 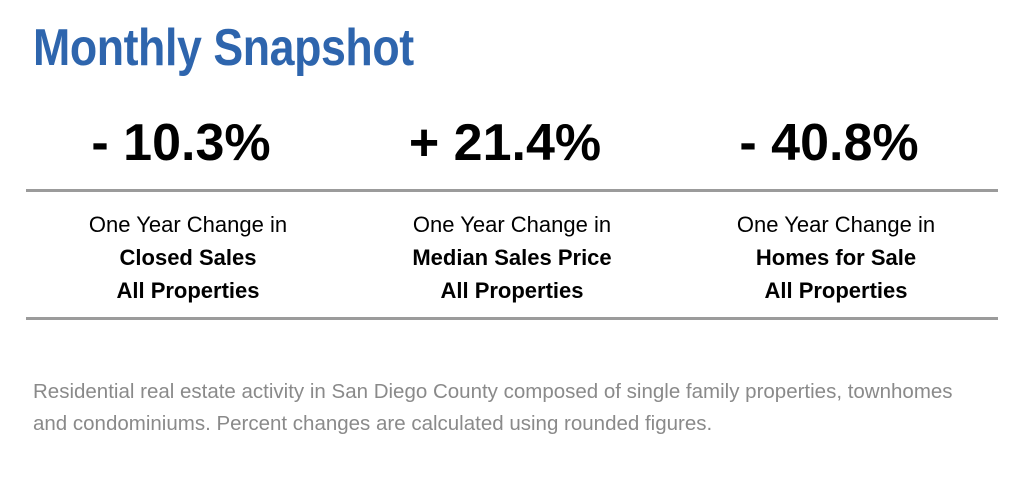 What do you see at coordinates (829, 143) in the screenshot?
I see `stat-value-homes-for-sale: - 40.8%` at bounding box center [829, 143].